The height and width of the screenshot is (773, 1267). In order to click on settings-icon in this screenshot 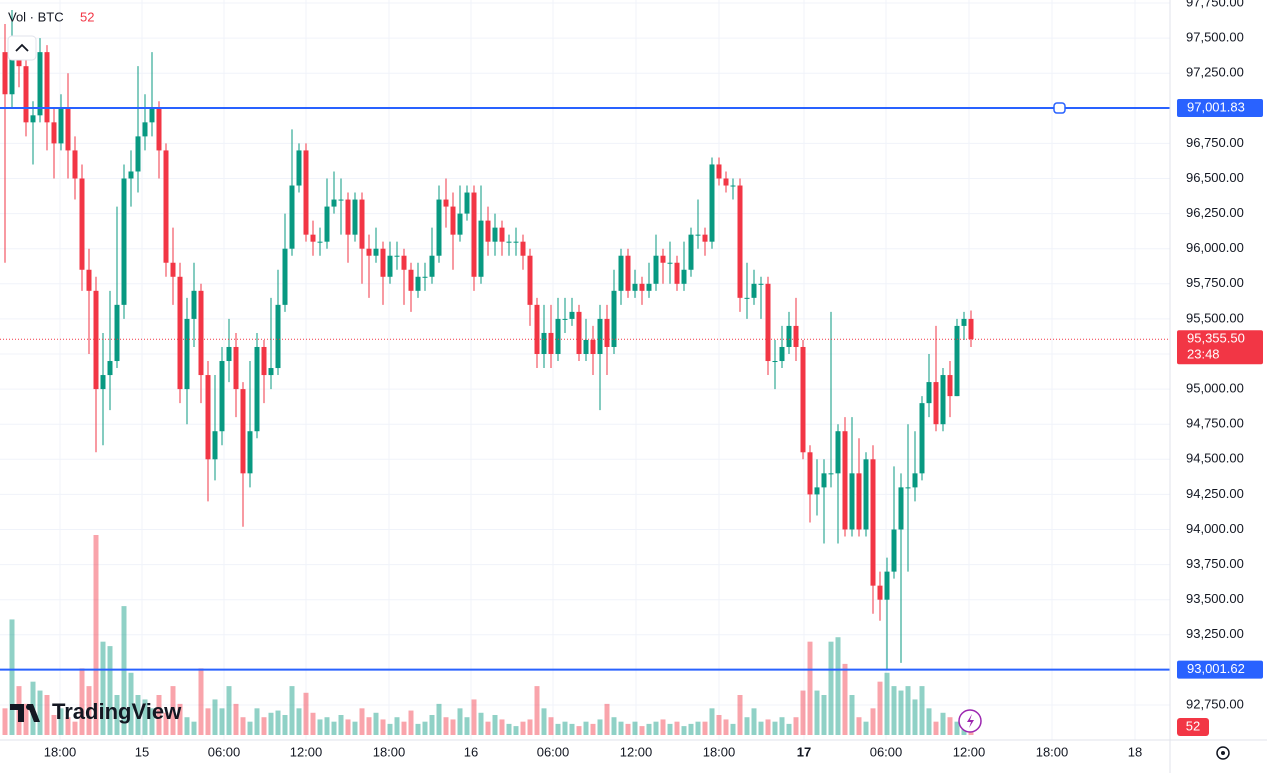, I will do `click(1223, 753)`.